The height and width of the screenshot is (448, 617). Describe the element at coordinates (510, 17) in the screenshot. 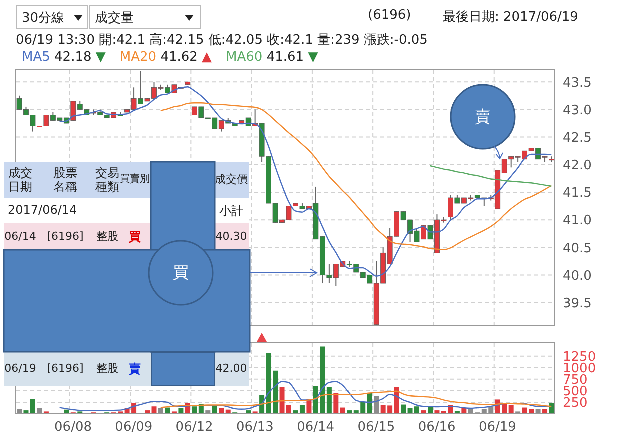

I see `text: 最後日期: 2017/06/19` at that location.